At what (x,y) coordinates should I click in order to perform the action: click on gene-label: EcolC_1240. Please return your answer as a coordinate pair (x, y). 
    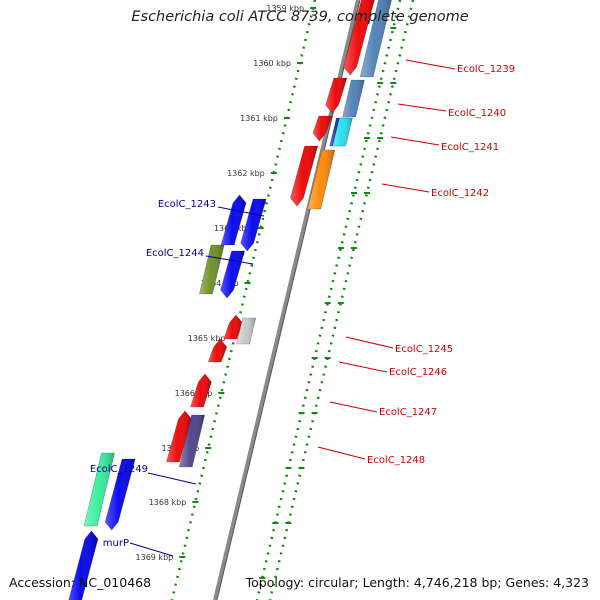
    Looking at the image, I should click on (477, 113).